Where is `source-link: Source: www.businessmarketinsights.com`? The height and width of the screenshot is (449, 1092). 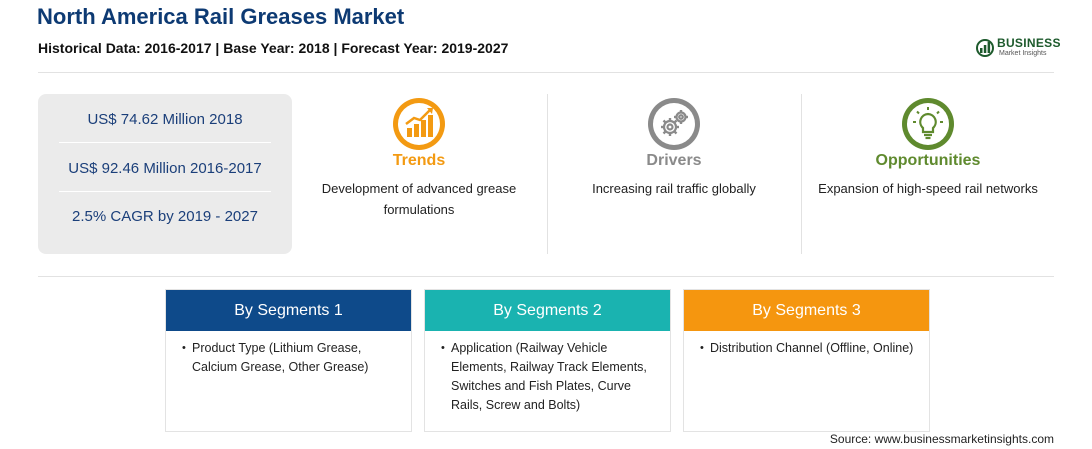 source-link: Source: www.businessmarketinsights.com is located at coordinates (941, 439).